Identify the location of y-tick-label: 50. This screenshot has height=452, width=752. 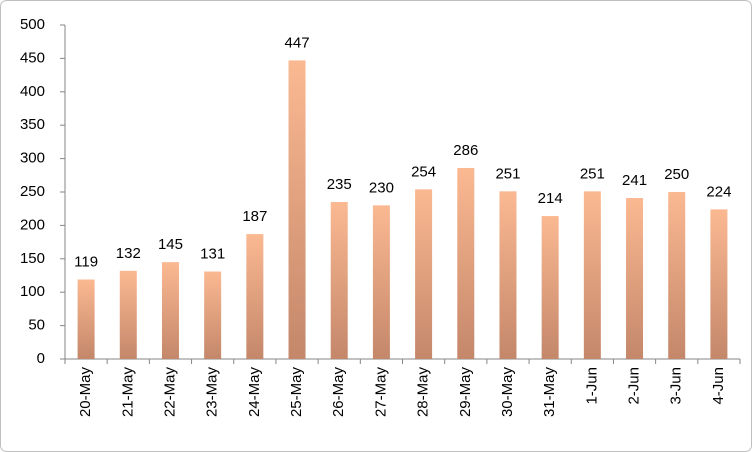
(36, 325).